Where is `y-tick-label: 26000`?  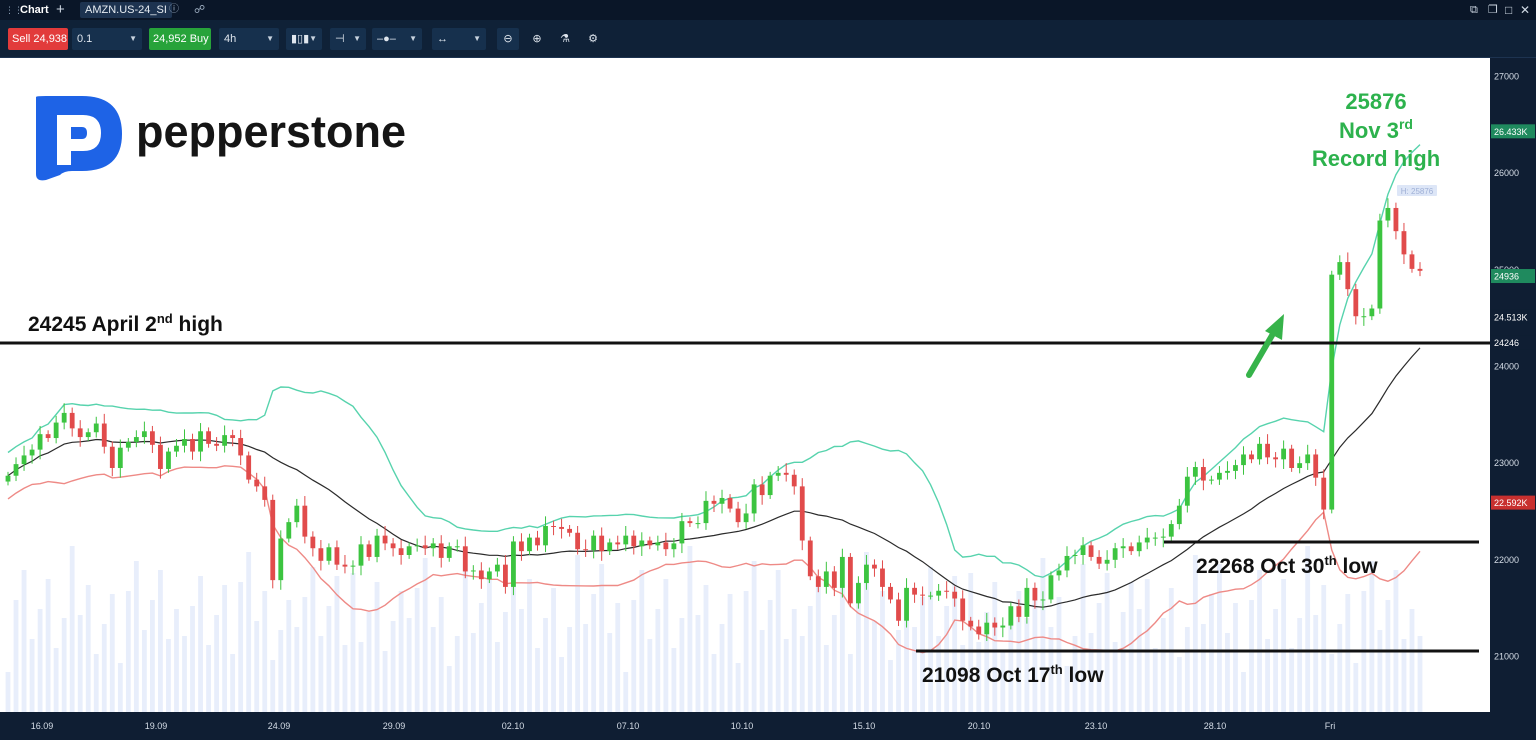
y-tick-label: 26000 is located at coordinates (1506, 173).